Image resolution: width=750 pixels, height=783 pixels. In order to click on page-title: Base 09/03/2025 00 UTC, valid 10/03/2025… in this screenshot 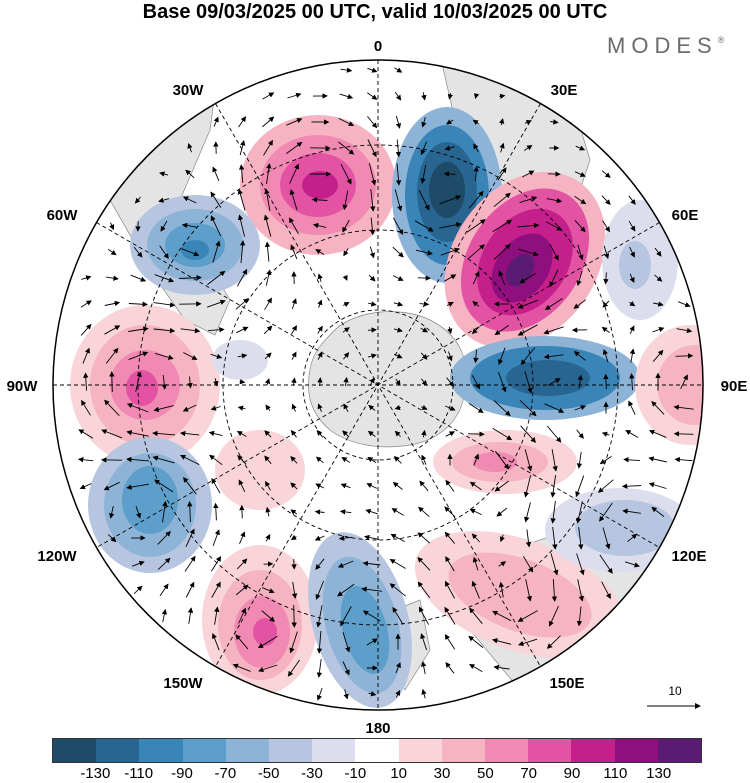, I will do `click(375, 12)`.